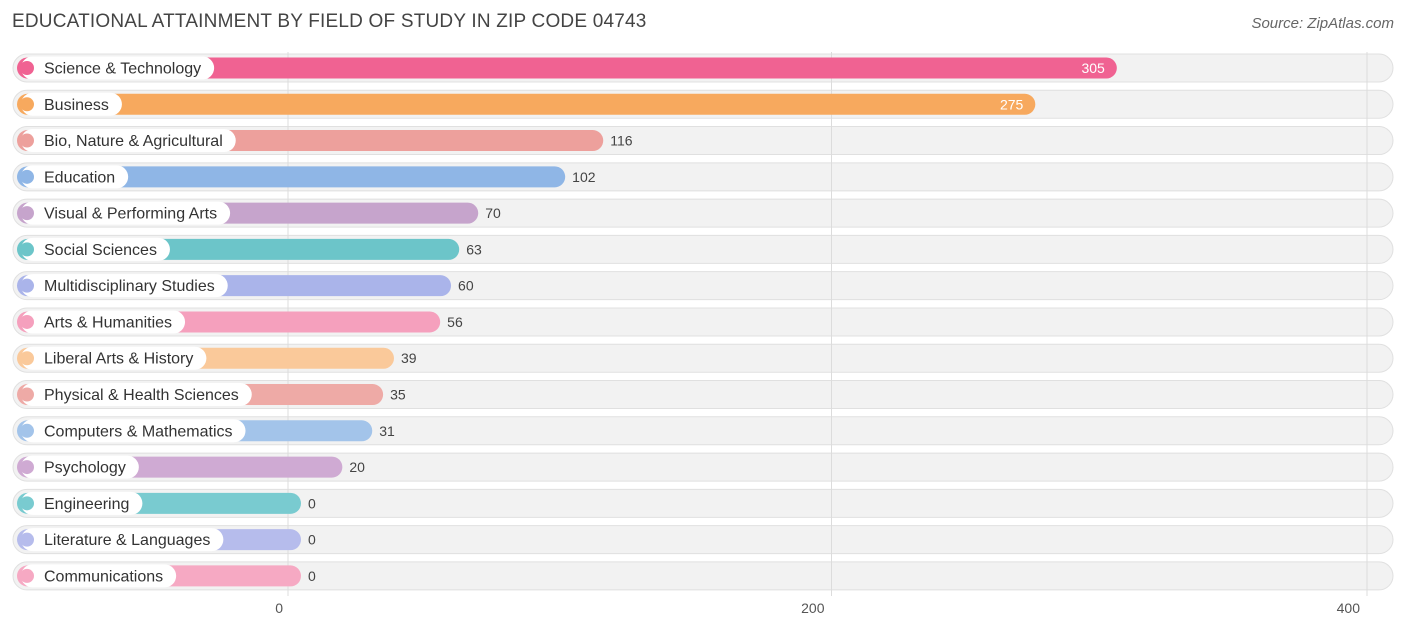 The height and width of the screenshot is (631, 1406). What do you see at coordinates (387, 431) in the screenshot?
I see `value-label: 31` at bounding box center [387, 431].